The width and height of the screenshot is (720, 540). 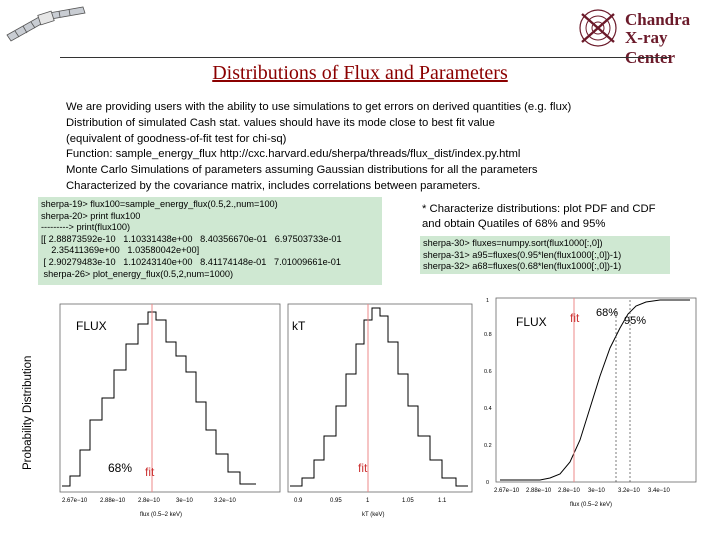 What do you see at coordinates (120, 250) in the screenshot?
I see `code-line: 2.35411369e+00 1.03580042e+00]` at bounding box center [120, 250].